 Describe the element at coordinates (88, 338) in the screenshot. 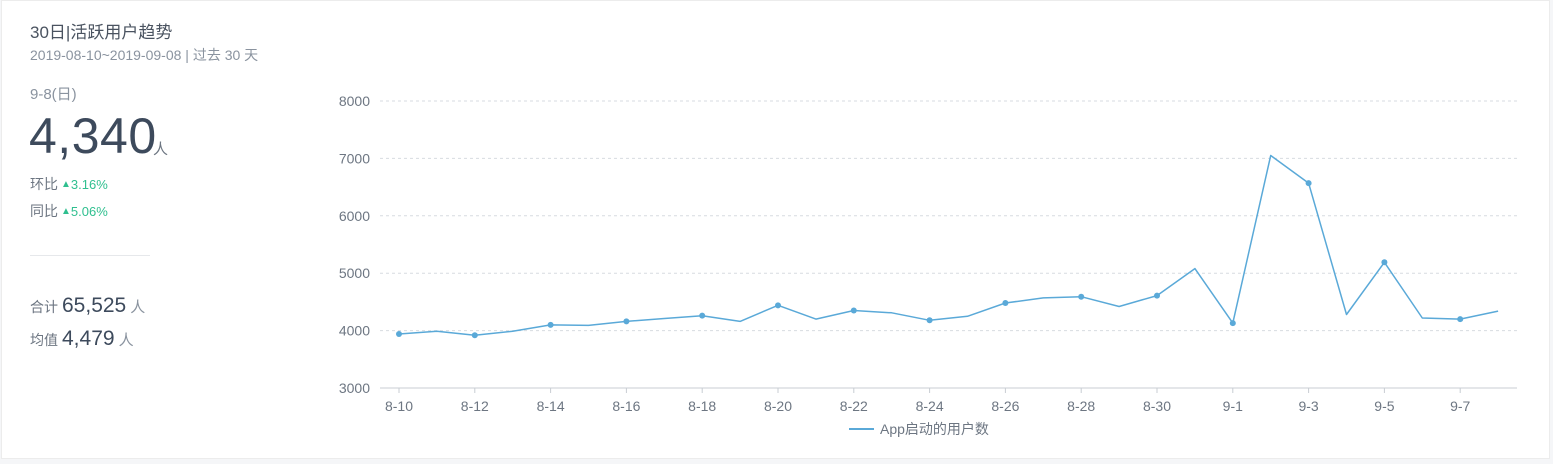

I see `avg-value: 4,479` at that location.